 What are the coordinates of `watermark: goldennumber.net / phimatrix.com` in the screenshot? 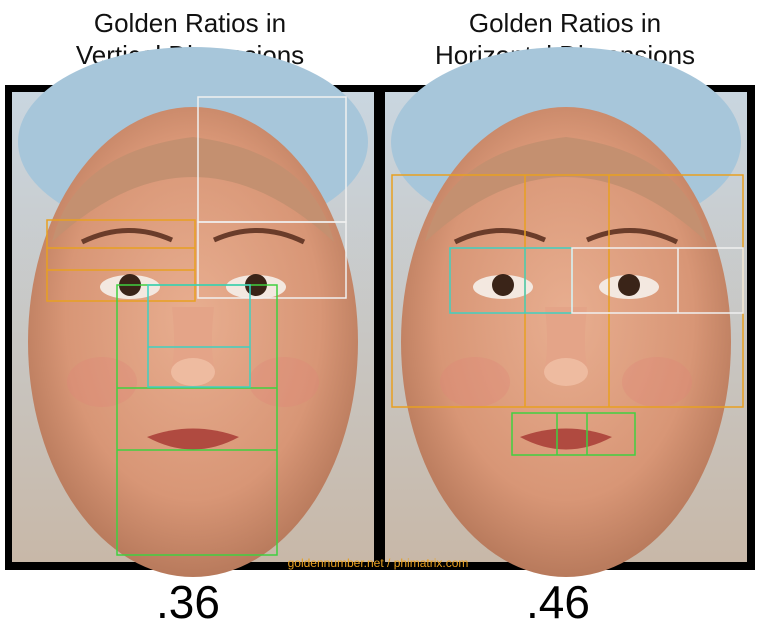 It's located at (378, 563).